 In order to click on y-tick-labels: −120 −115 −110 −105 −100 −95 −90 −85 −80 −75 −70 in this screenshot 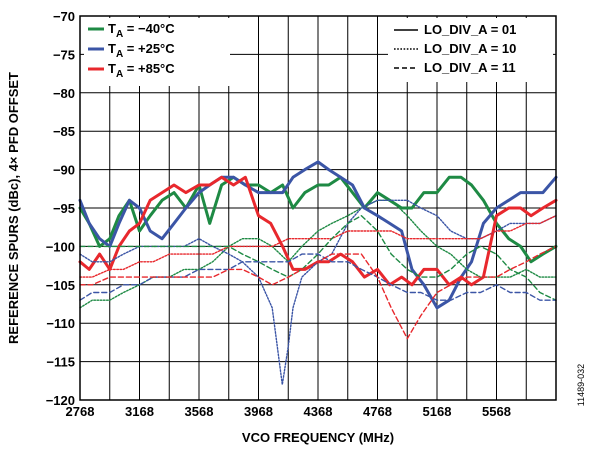, I will do `click(60, 208)`.